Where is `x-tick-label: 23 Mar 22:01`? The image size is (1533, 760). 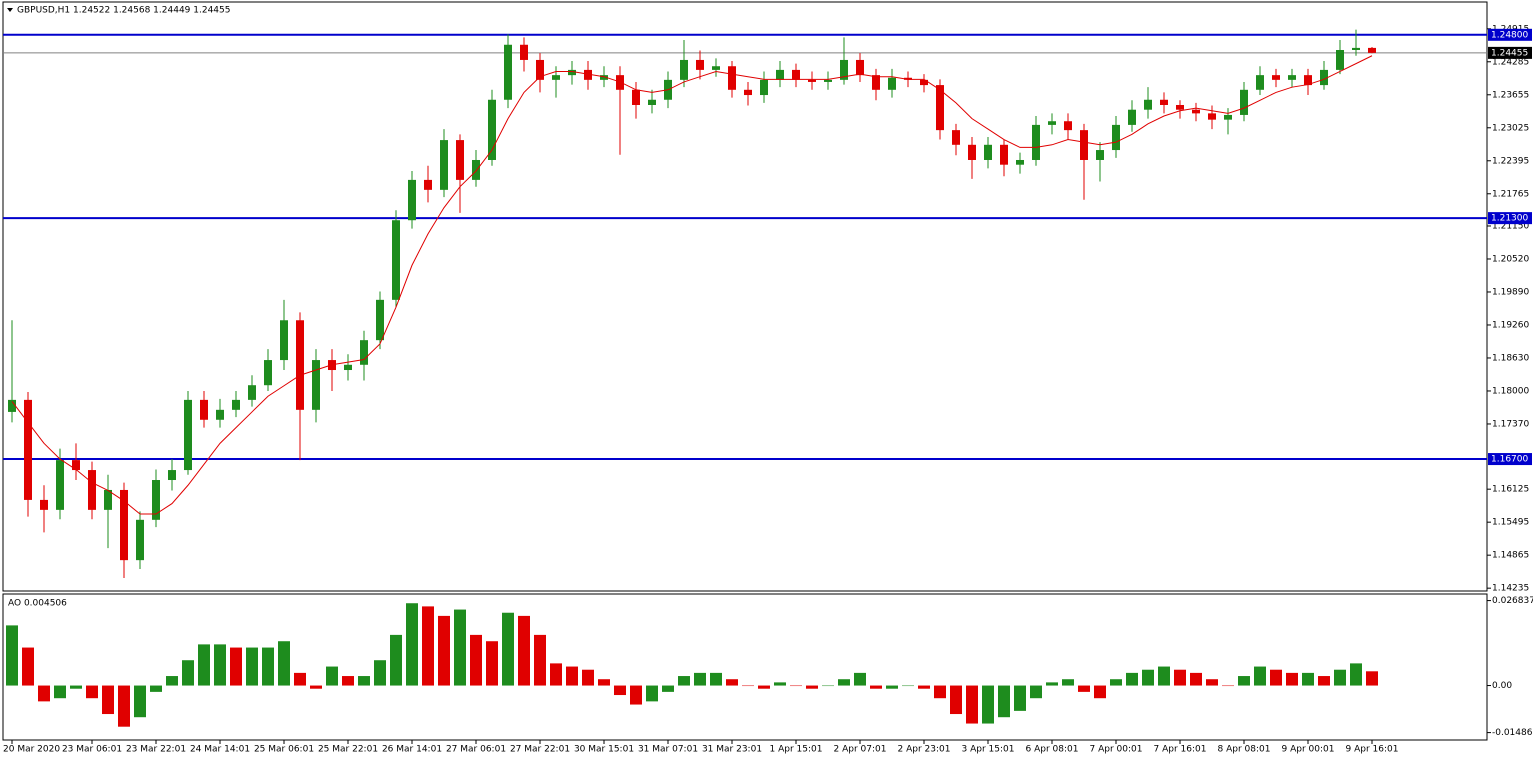 x-tick-label: 23 Mar 22:01 is located at coordinates (156, 750).